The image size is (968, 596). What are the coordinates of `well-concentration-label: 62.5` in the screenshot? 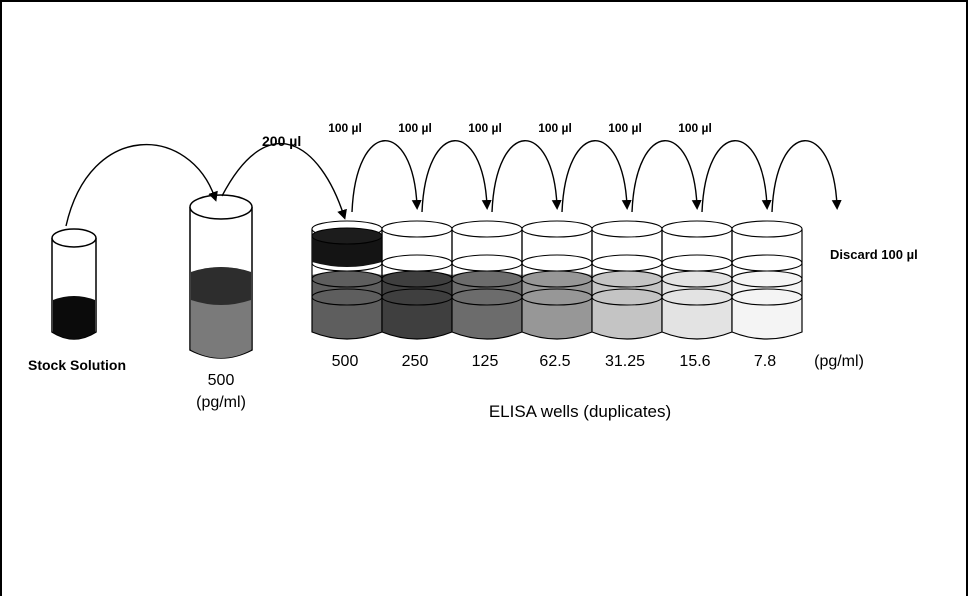 It's located at (554, 361).